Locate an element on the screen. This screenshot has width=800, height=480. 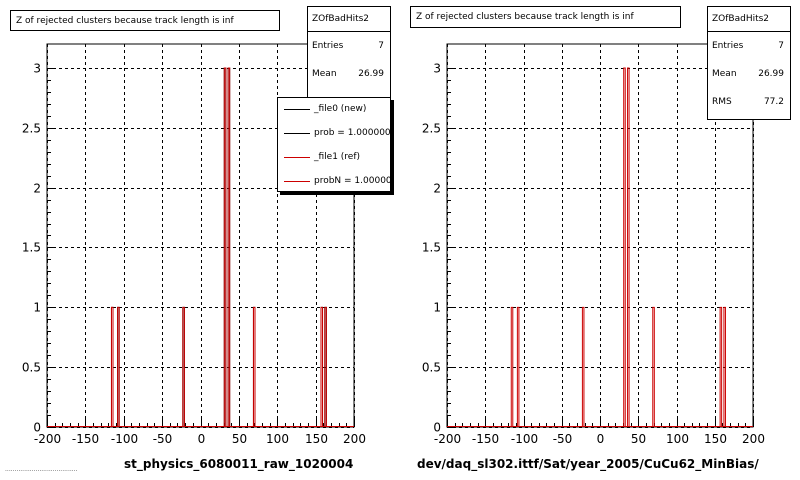
legend-entry: _file0 (new) is located at coordinates (334, 110).